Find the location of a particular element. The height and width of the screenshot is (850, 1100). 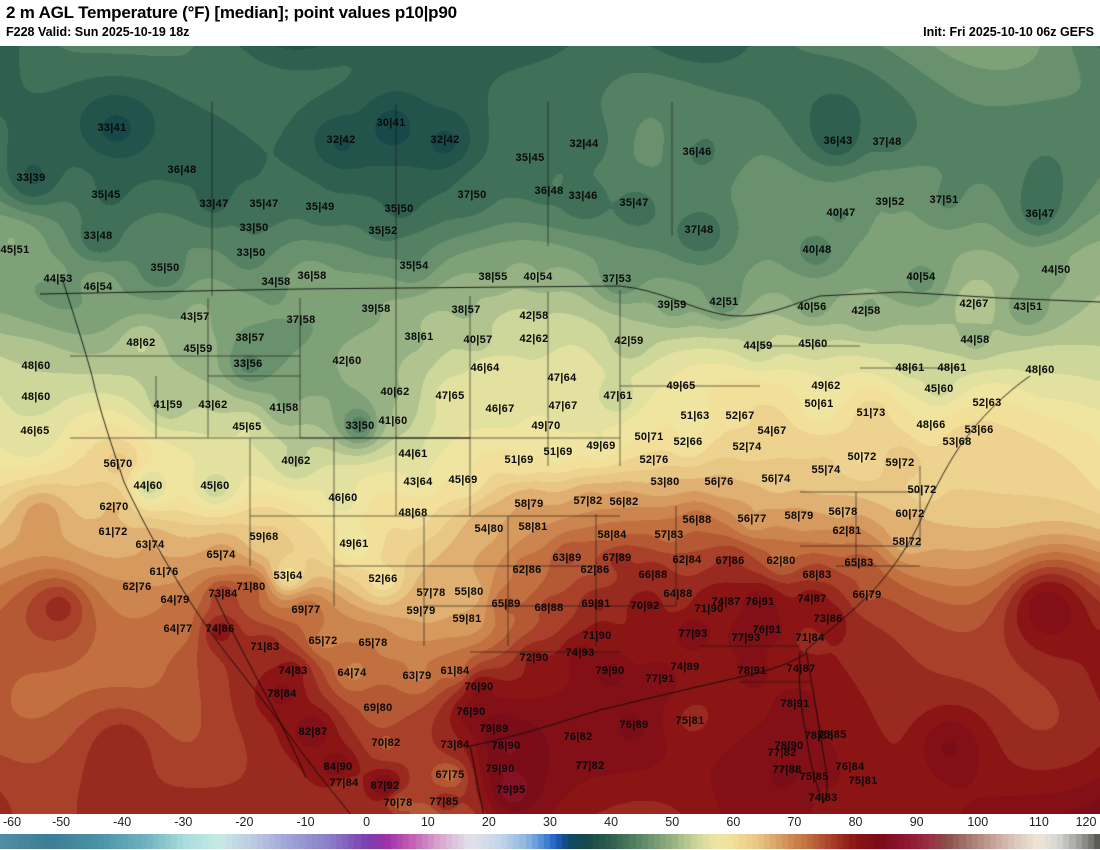

point-value: 48|60 is located at coordinates (36, 366).